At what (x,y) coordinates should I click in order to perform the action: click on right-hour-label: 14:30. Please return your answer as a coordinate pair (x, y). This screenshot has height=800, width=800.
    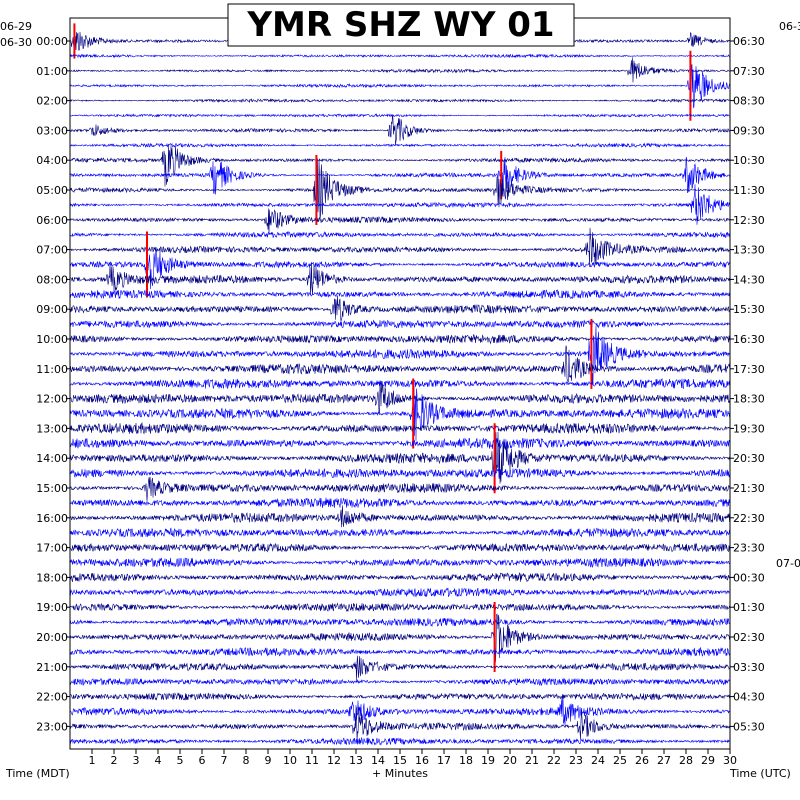
    Looking at the image, I should click on (749, 279).